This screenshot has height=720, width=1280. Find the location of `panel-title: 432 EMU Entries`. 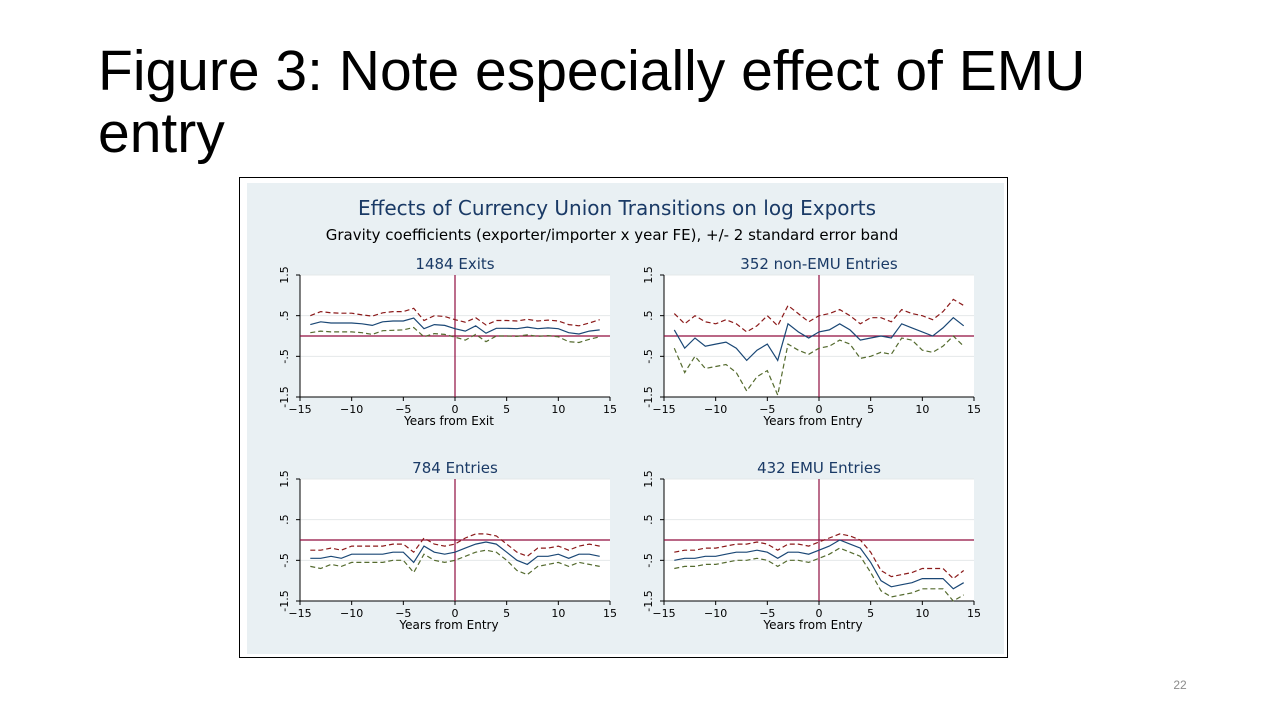

panel-title: 432 EMU Entries is located at coordinates (819, 468).